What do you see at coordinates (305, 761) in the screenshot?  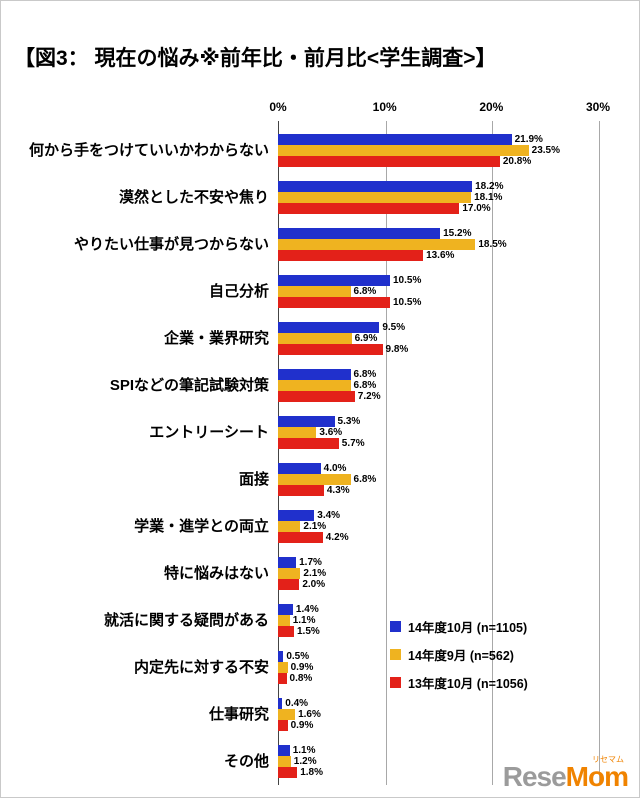 I see `value-label: 1.2%` at bounding box center [305, 761].